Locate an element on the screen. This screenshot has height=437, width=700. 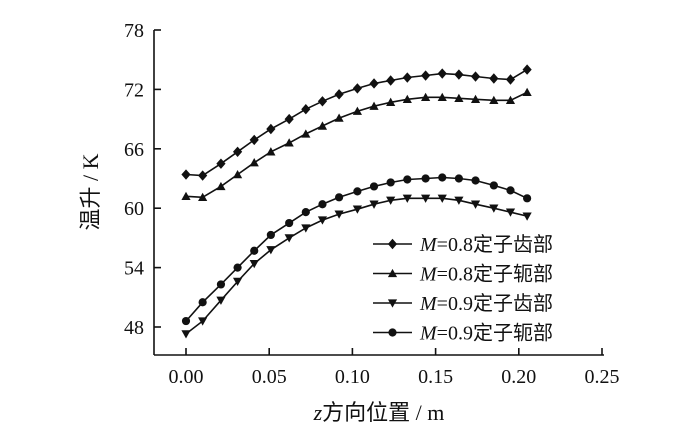
x-tick-label: 0.15 is located at coordinates (435, 377).